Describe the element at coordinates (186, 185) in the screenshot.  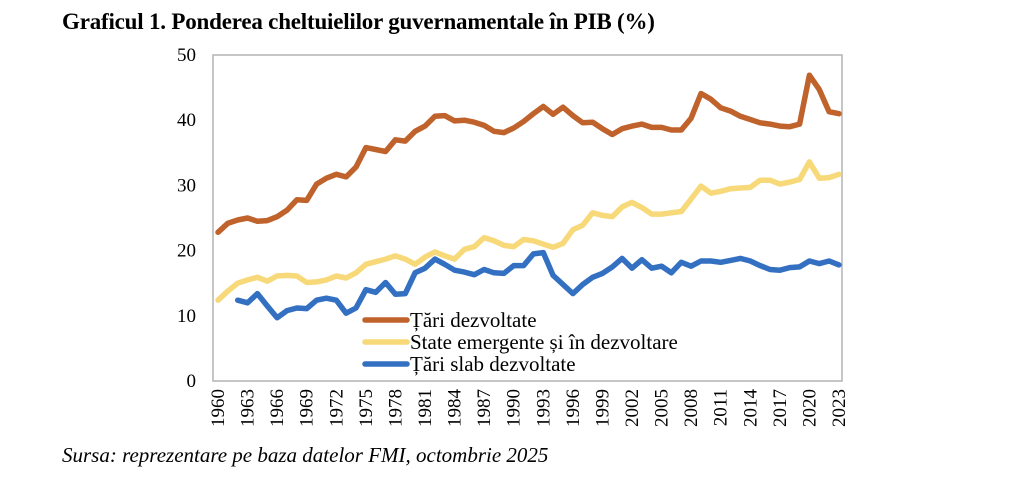
I see `y-tick-label: 30` at that location.